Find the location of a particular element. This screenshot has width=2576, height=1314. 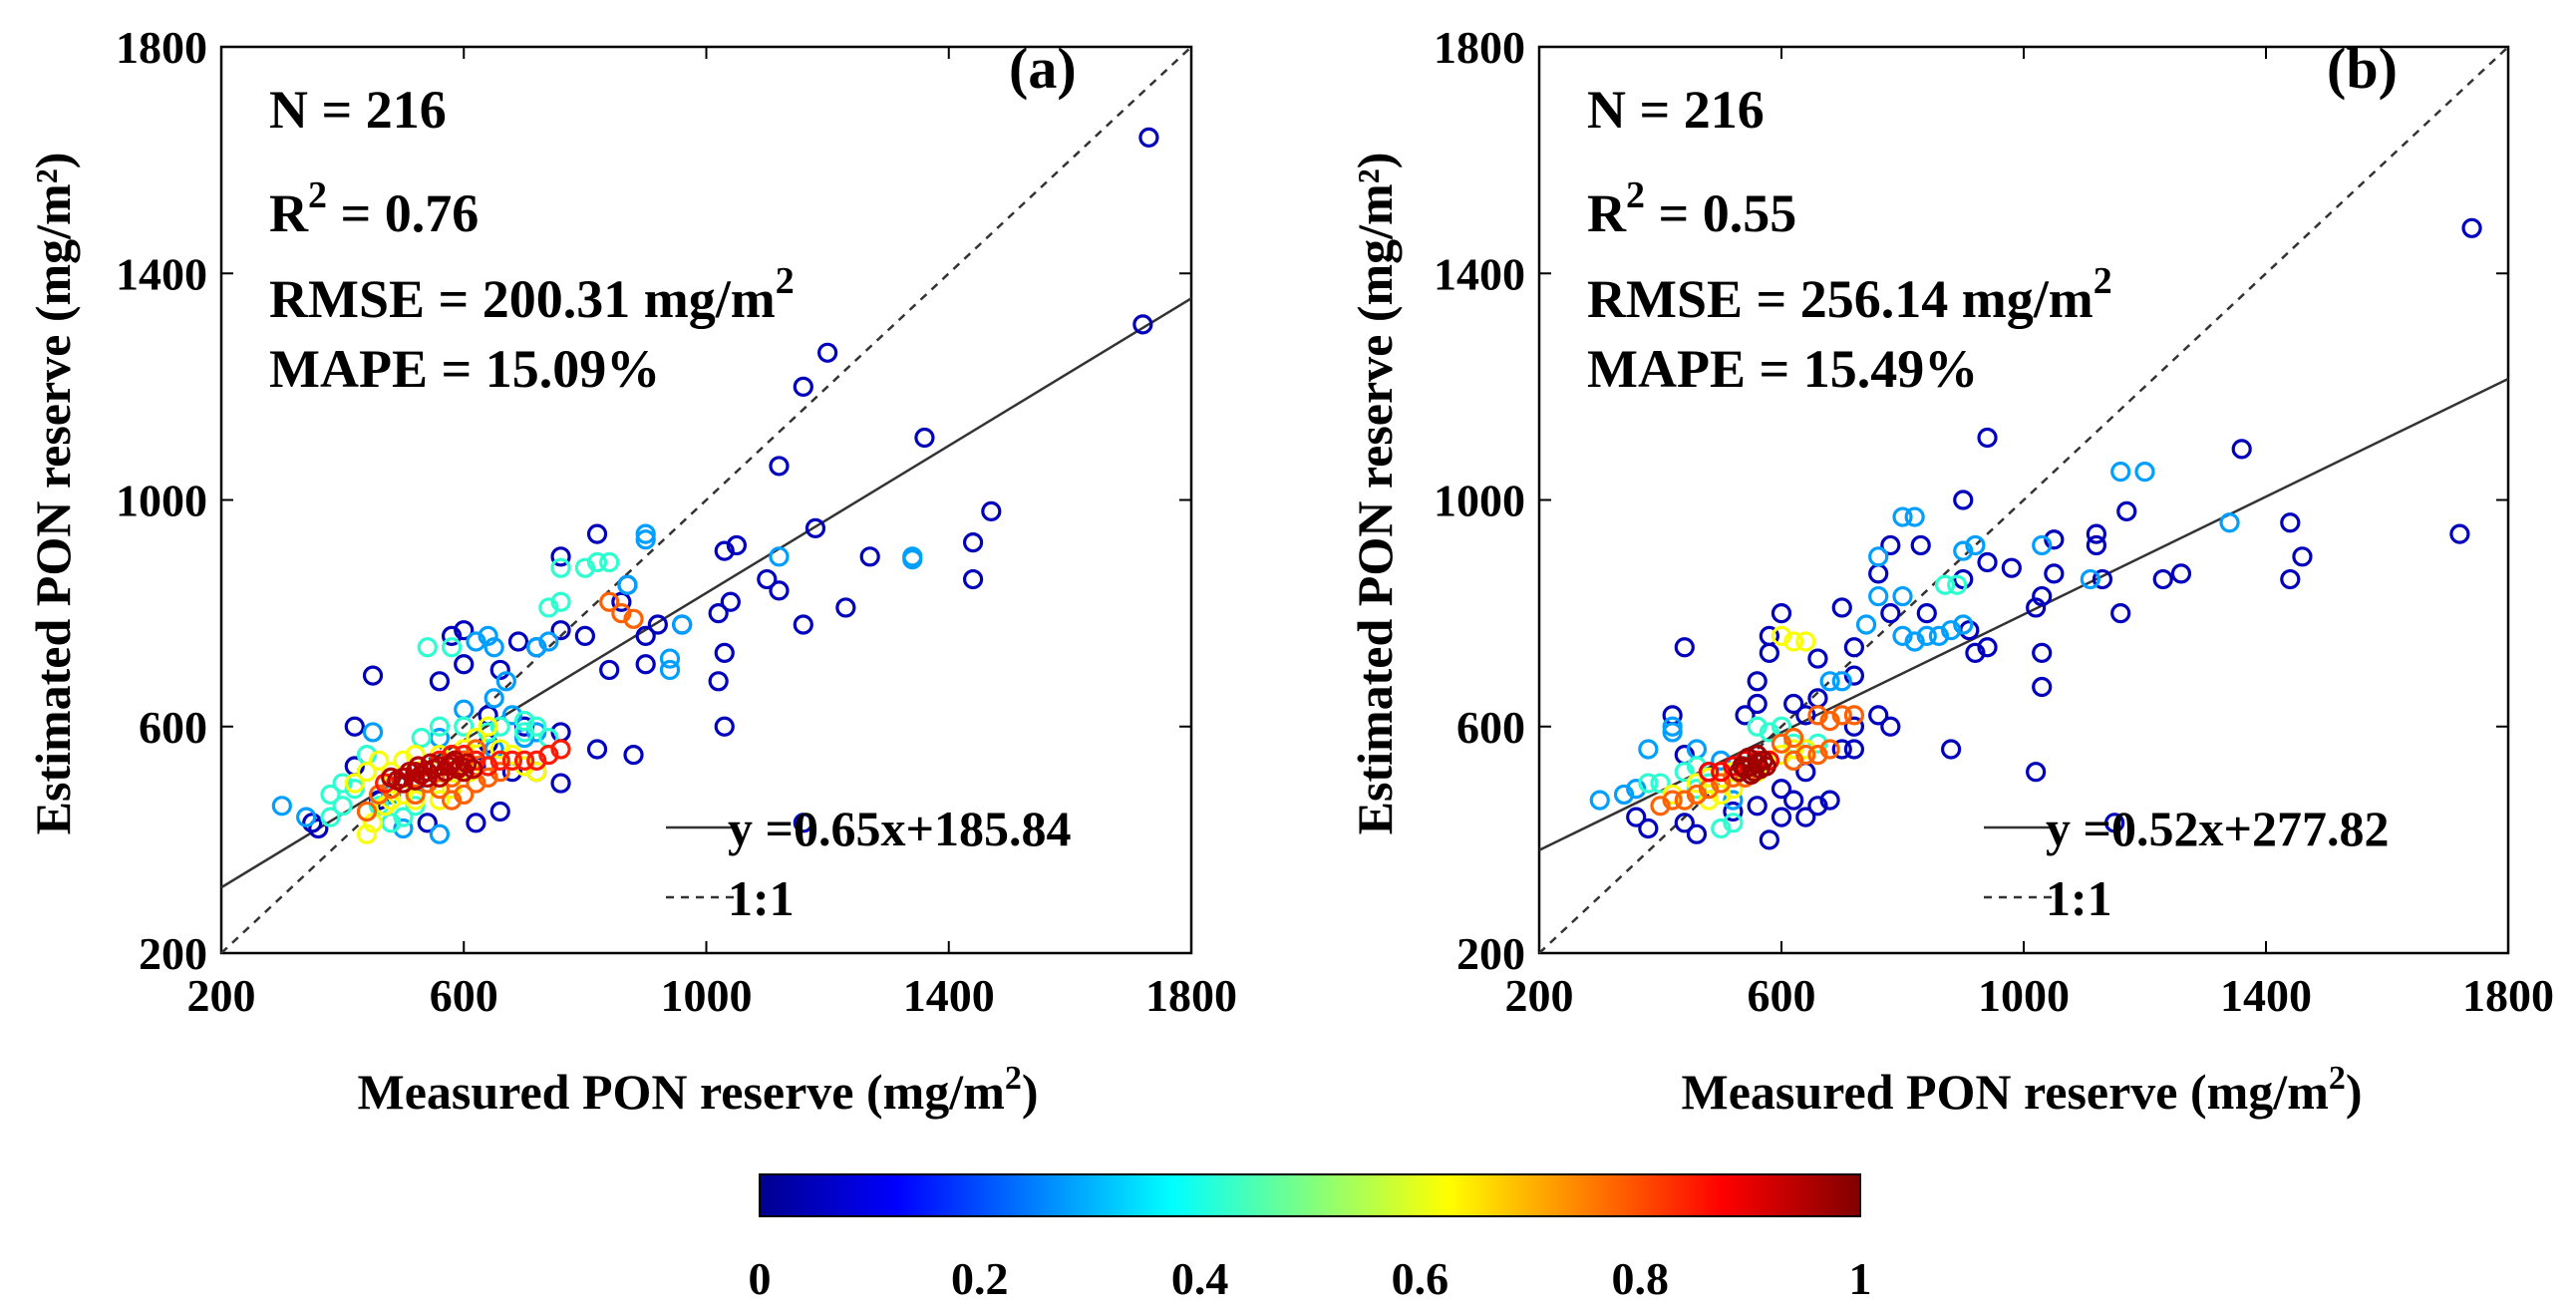

colorbar-tick-label: 0.6 is located at coordinates (1420, 1279).